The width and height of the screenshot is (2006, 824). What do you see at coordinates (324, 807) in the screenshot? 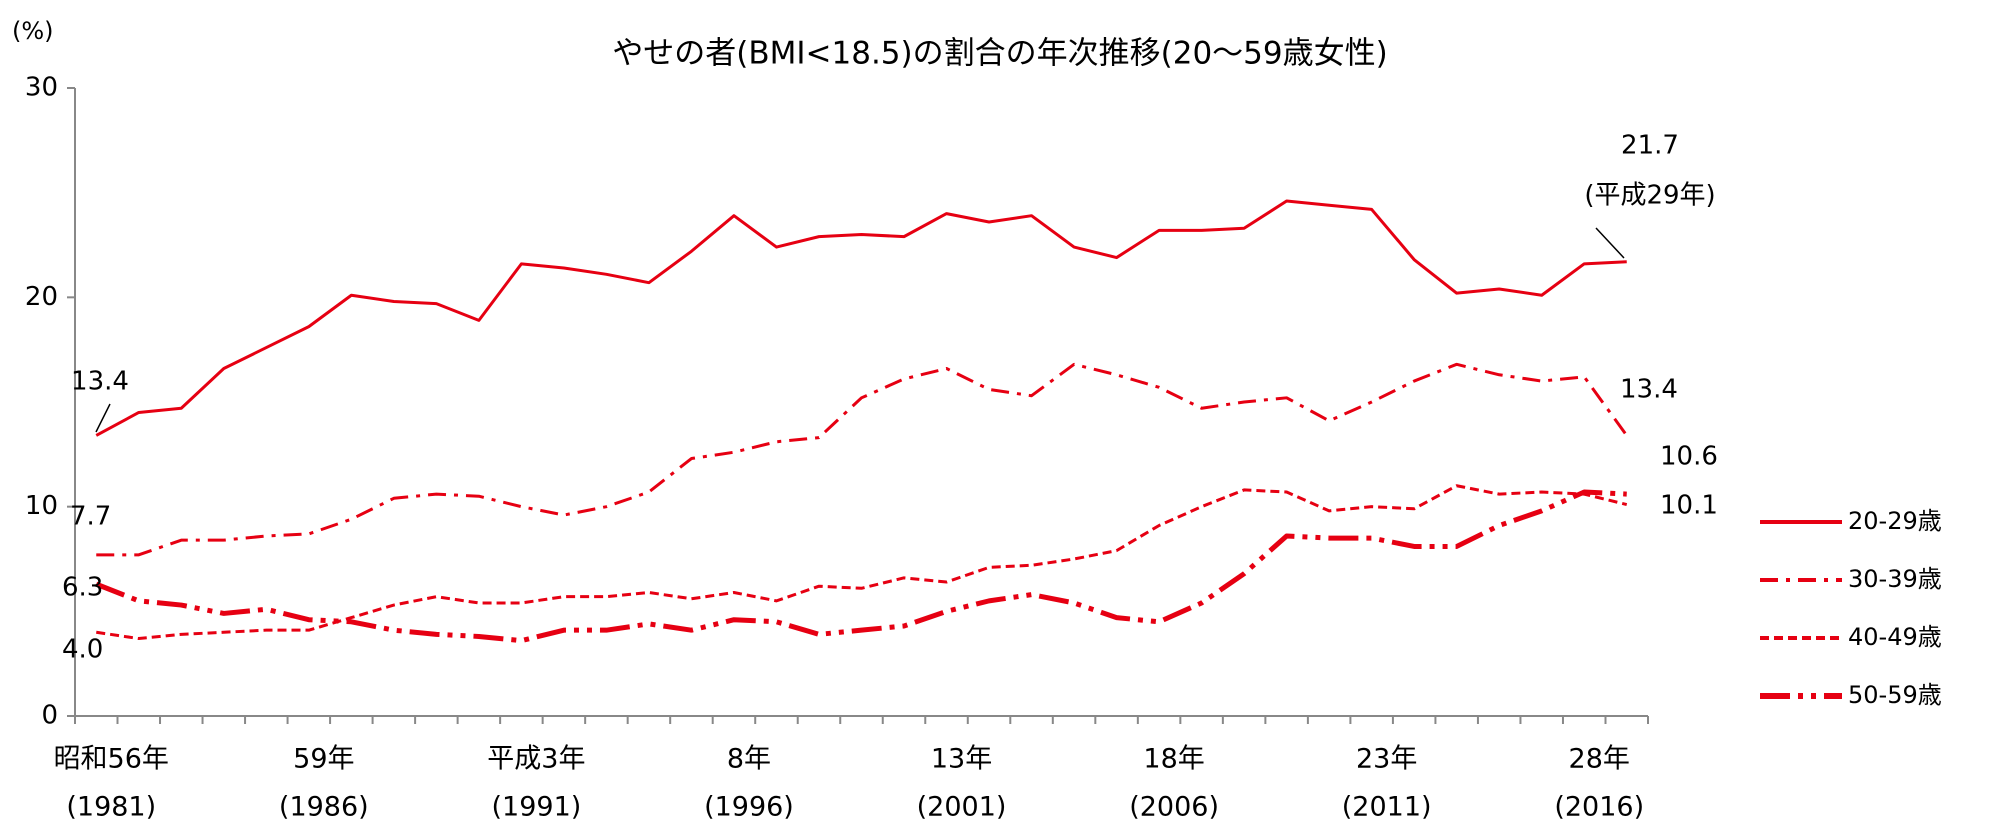
I see `x-tick-sublabel: (1986)` at bounding box center [324, 807].